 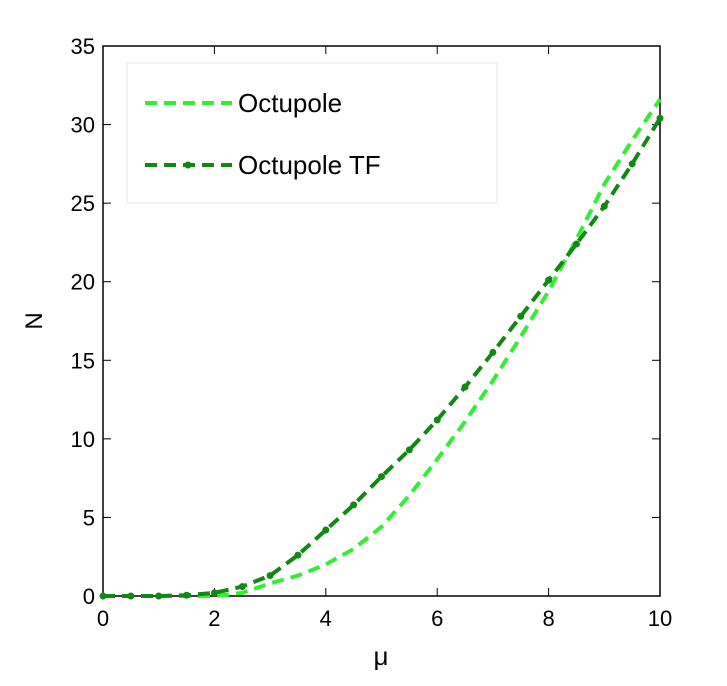 I want to click on legend-label: Octupole TF, so click(x=309, y=165).